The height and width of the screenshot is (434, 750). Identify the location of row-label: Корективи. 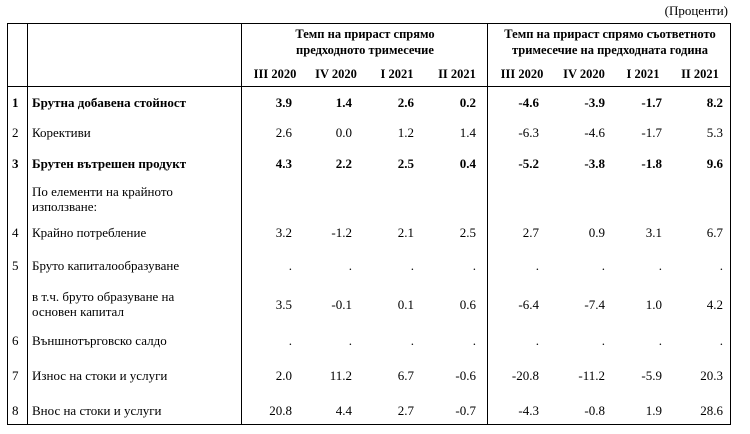
(61, 132).